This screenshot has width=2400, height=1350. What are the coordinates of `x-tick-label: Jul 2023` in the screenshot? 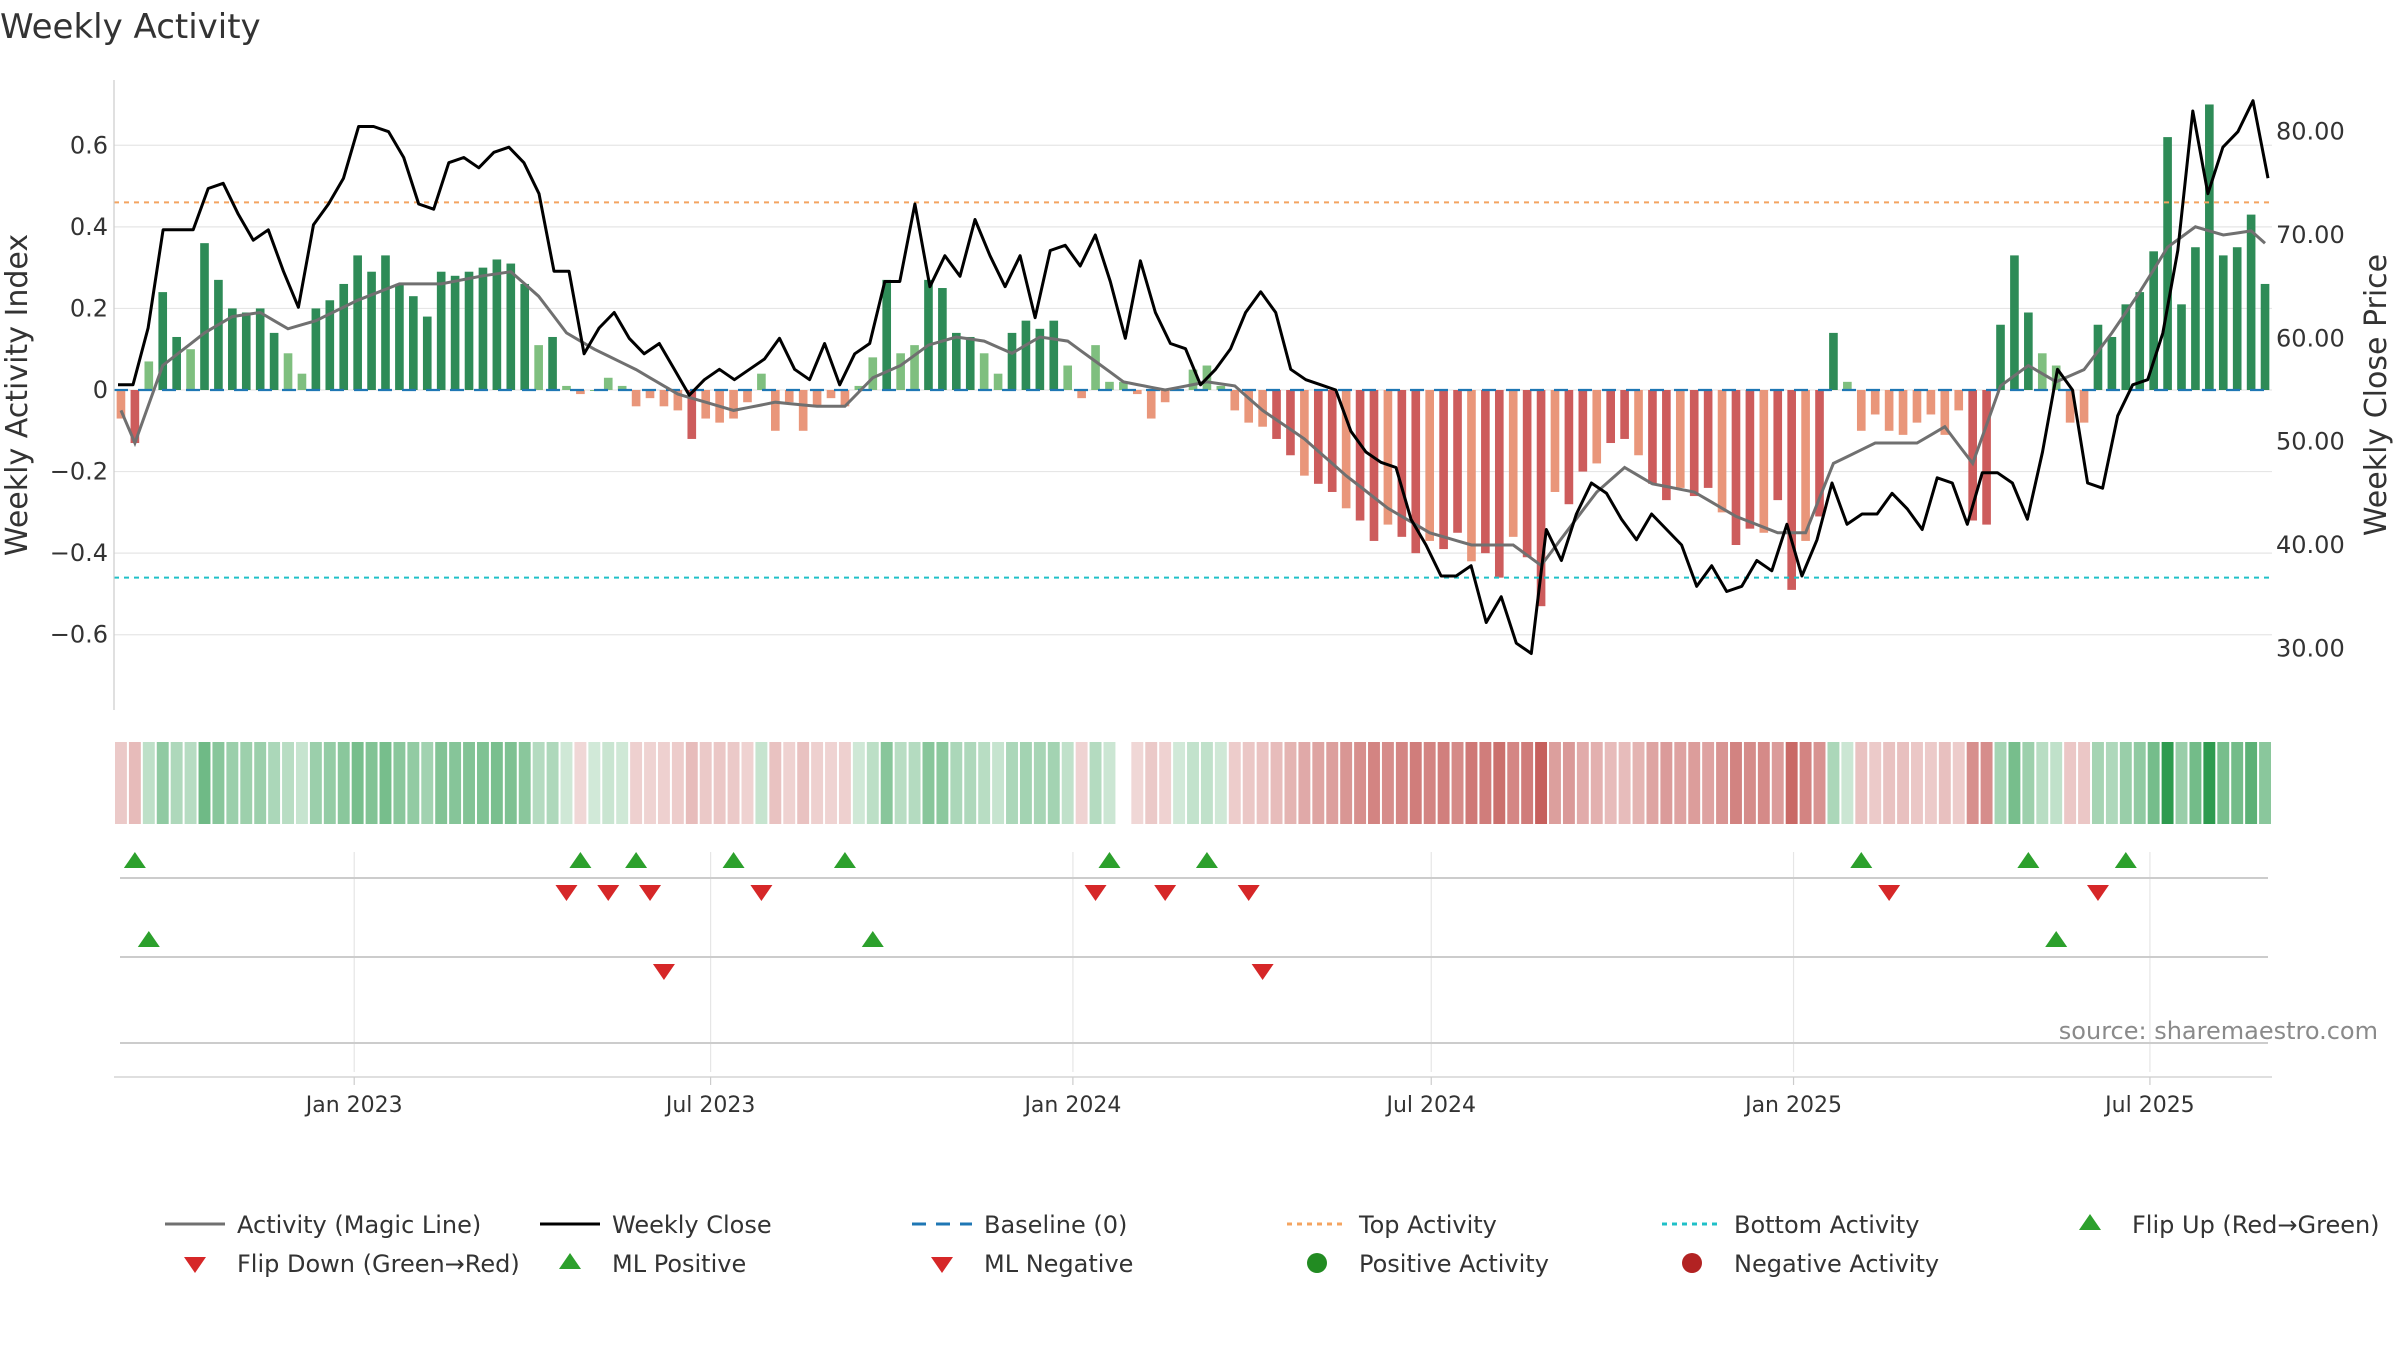 It's located at (710, 1105).